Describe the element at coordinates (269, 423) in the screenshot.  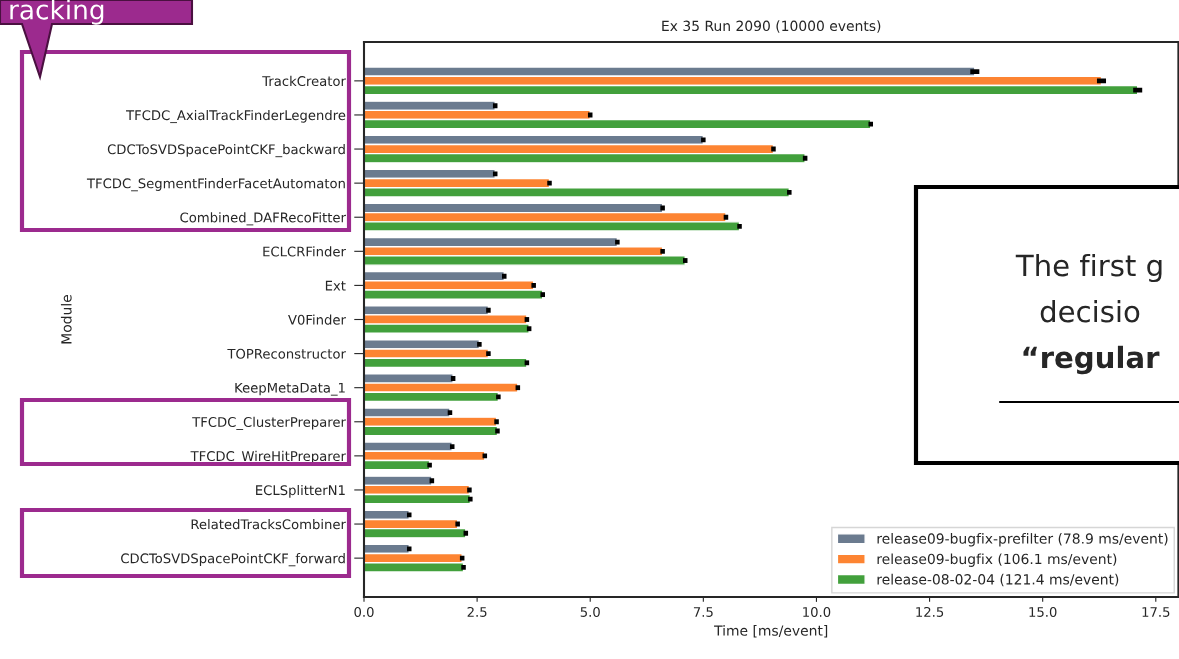
I see `y-tick-label: TFCDC_ClusterPreparer` at that location.